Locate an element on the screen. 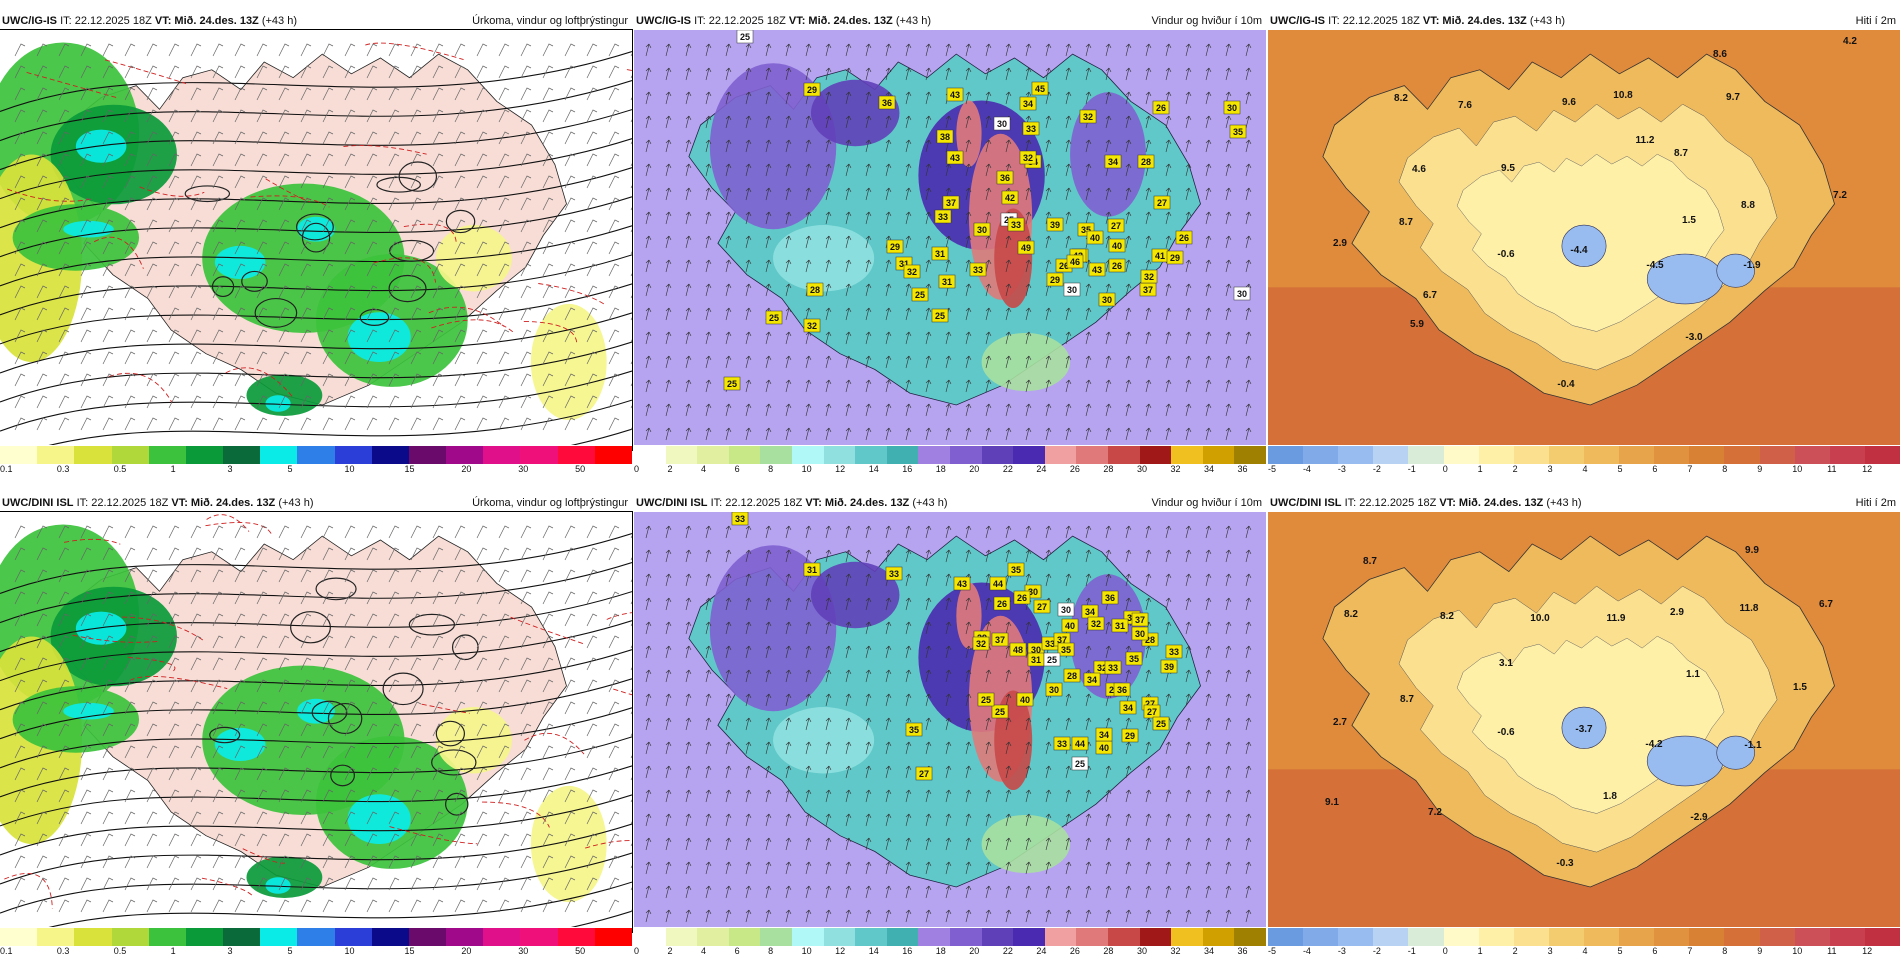  temperature-label: -3.0 is located at coordinates (1694, 337).